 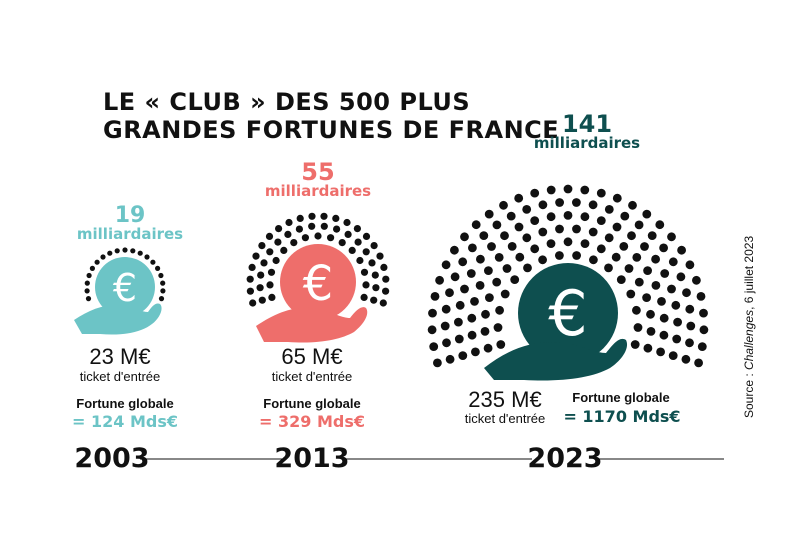 I want to click on source-prefix: Source :, so click(x=749, y=393).